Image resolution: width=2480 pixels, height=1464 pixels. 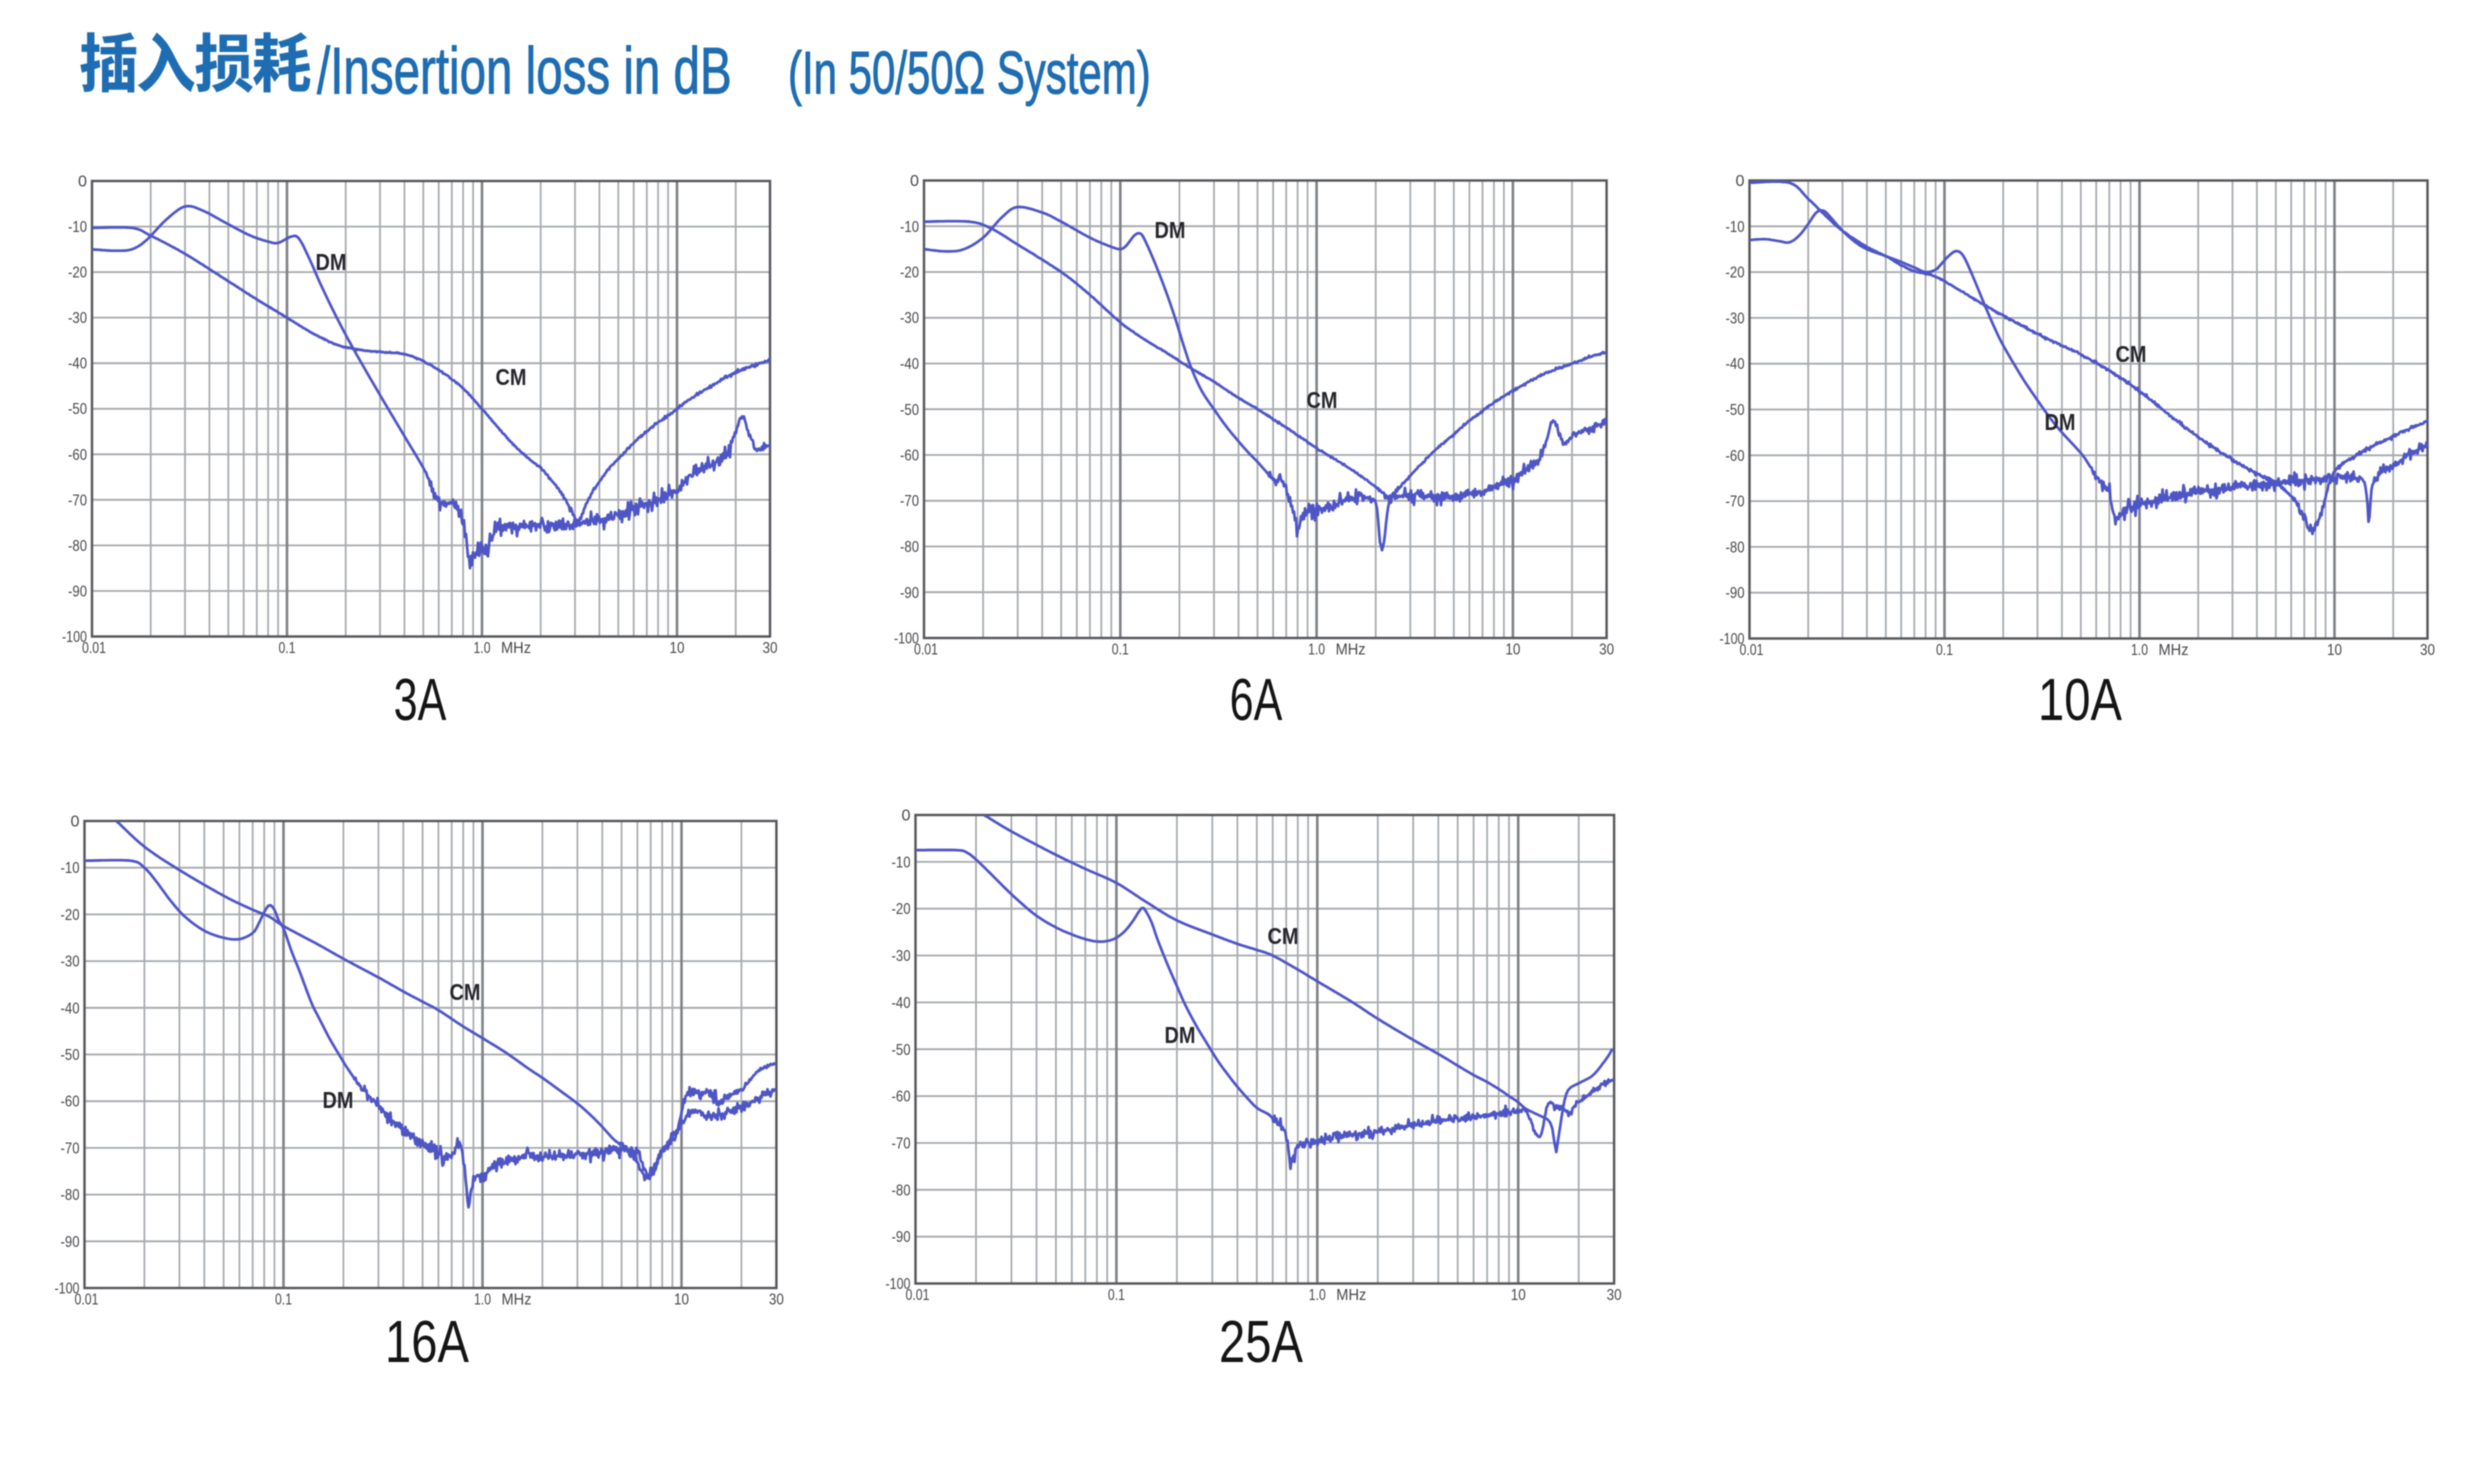 What do you see at coordinates (427, 1342) in the screenshot?
I see `svg-text: 16A` at bounding box center [427, 1342].